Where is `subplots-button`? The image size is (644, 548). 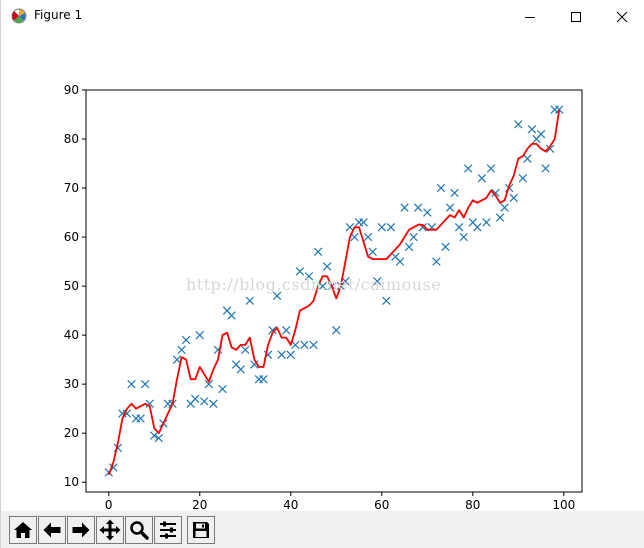
subplots-button is located at coordinates (168, 530).